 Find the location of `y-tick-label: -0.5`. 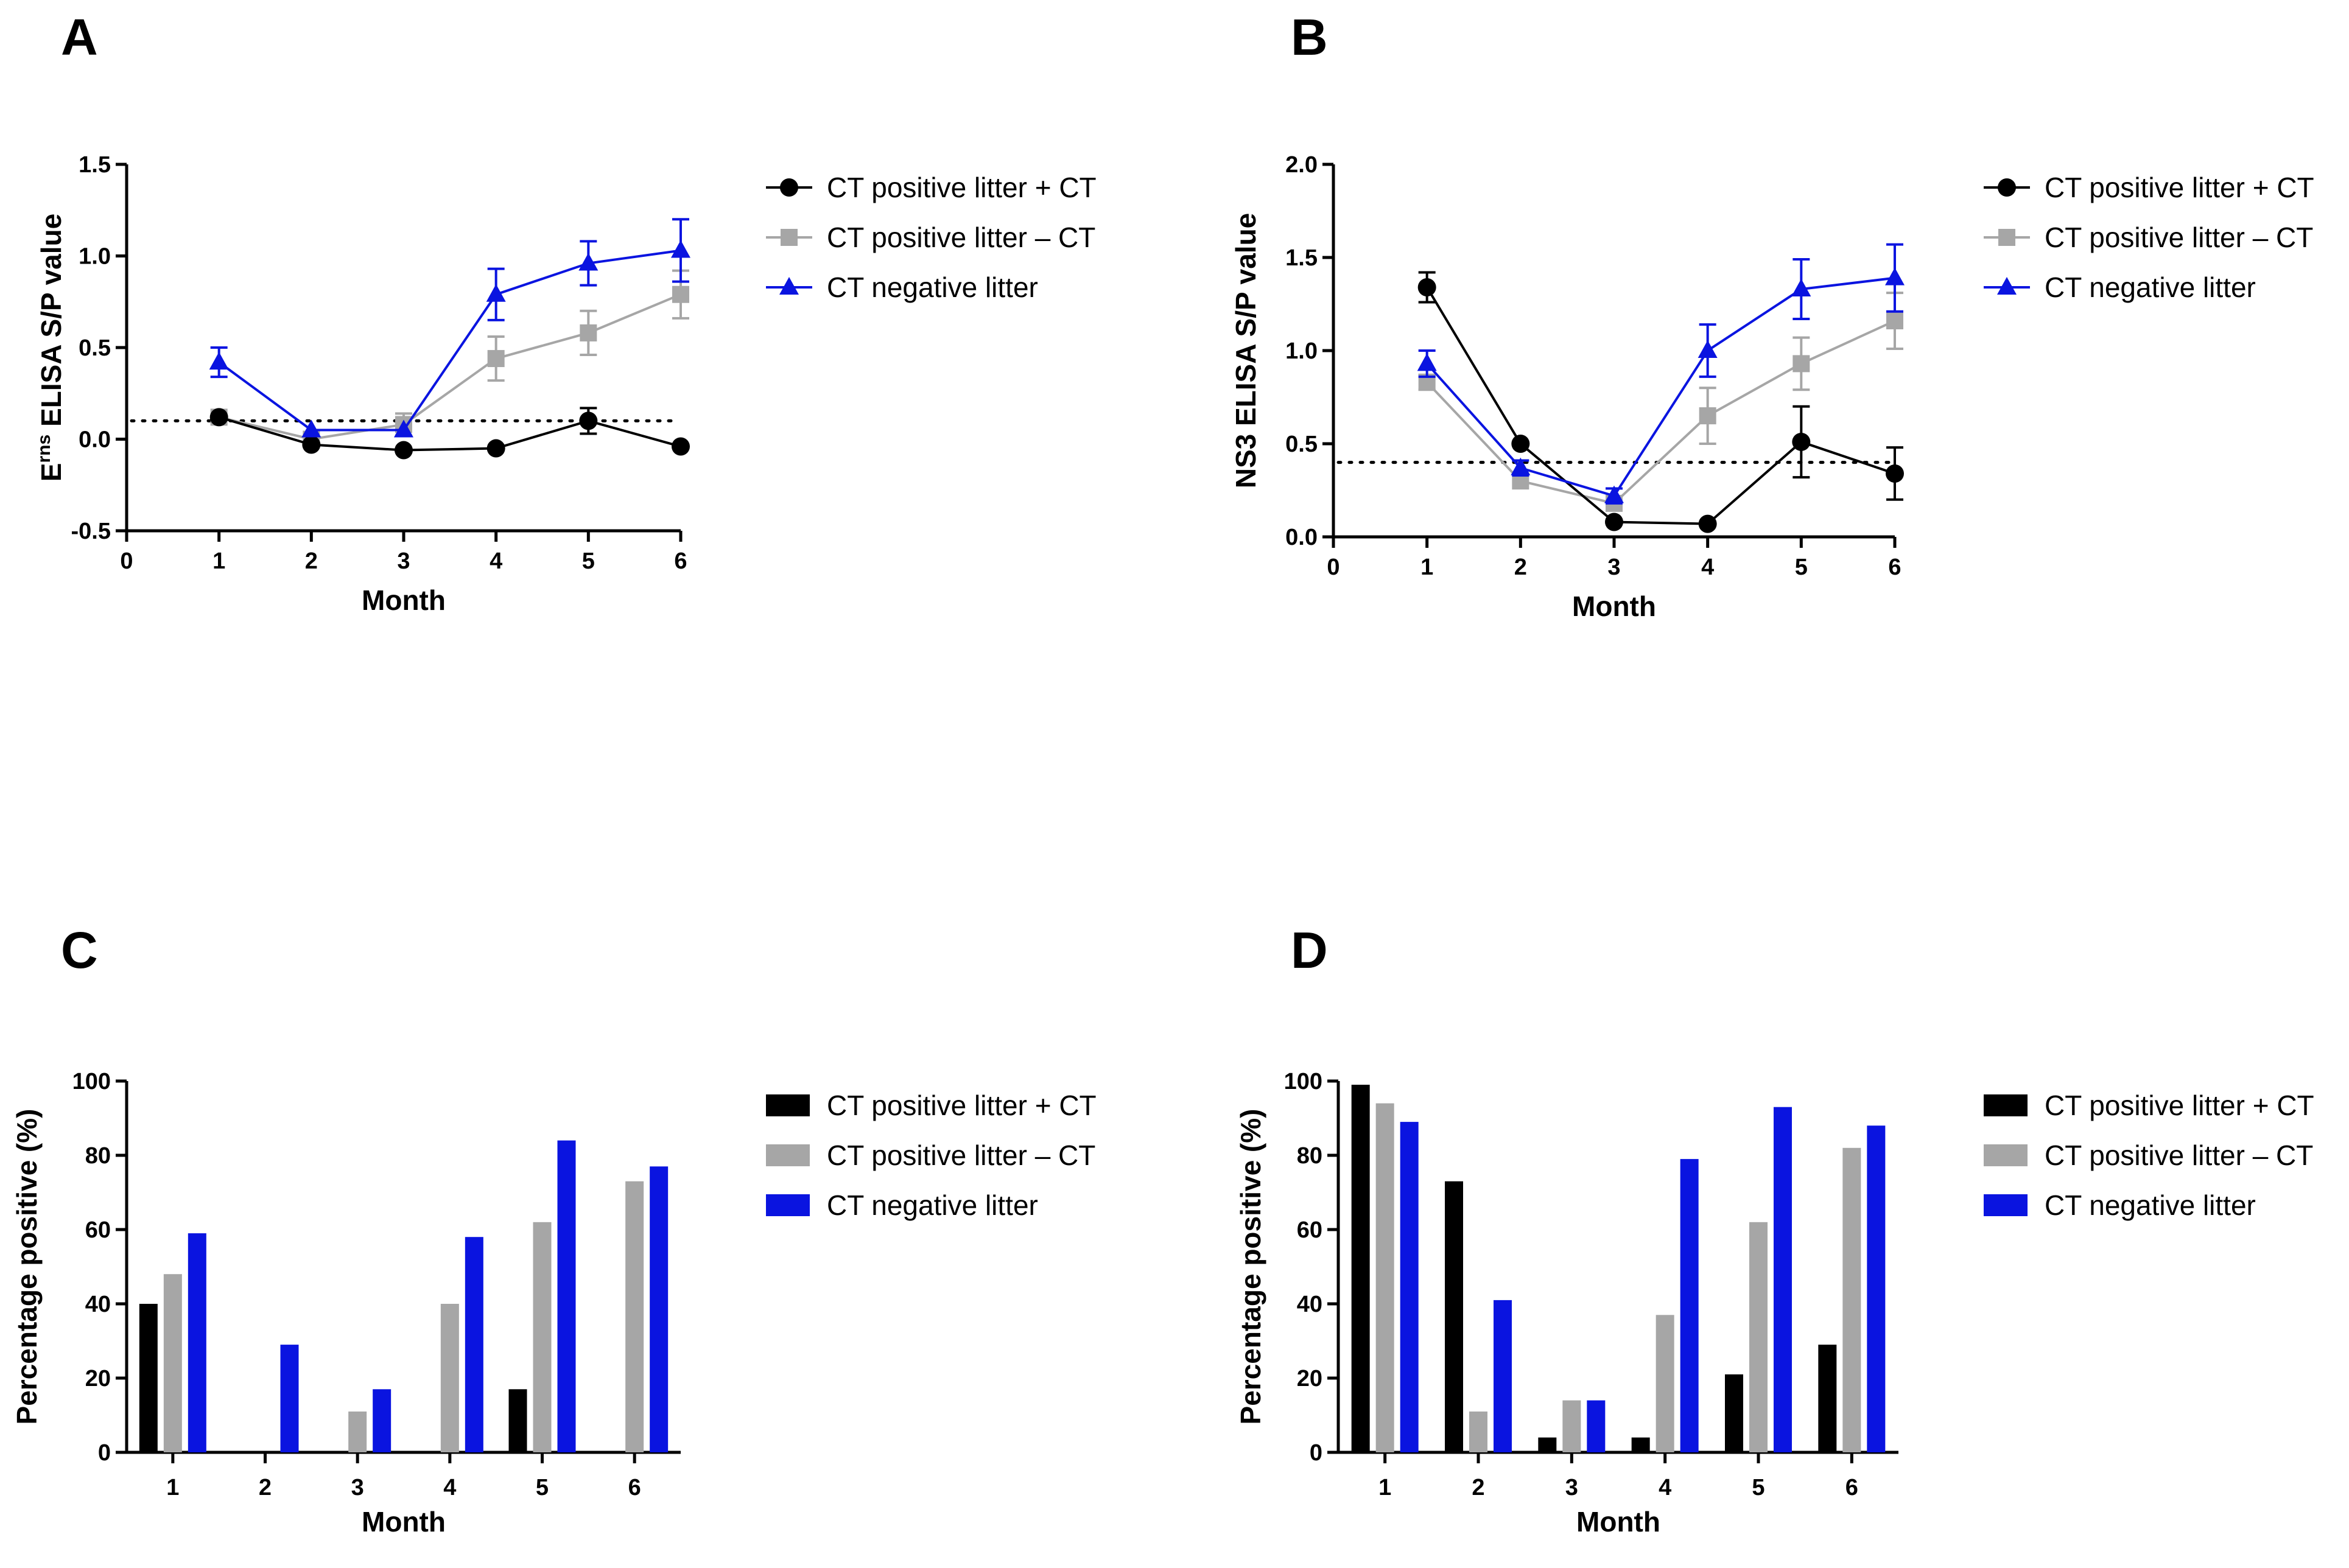

y-tick-label: -0.5 is located at coordinates (91, 531).